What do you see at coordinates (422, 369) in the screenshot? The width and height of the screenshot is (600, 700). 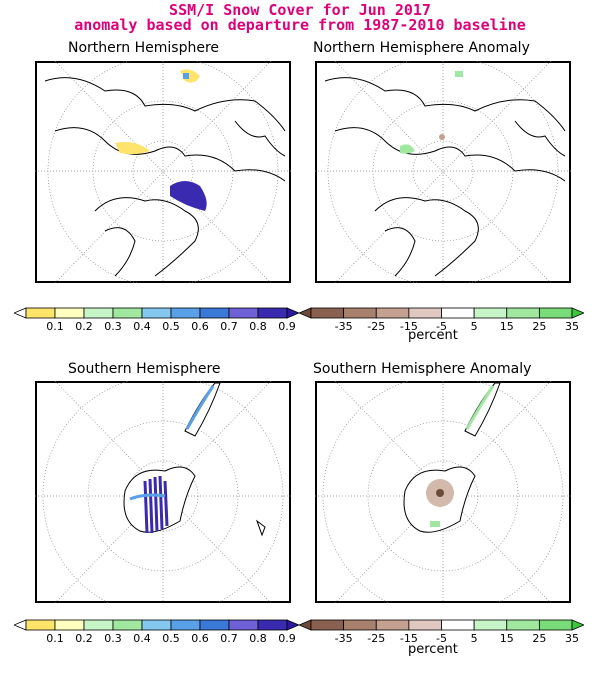 I see `sh-anomaly-panel-title: Southern Hemisphere Anomaly` at bounding box center [422, 369].